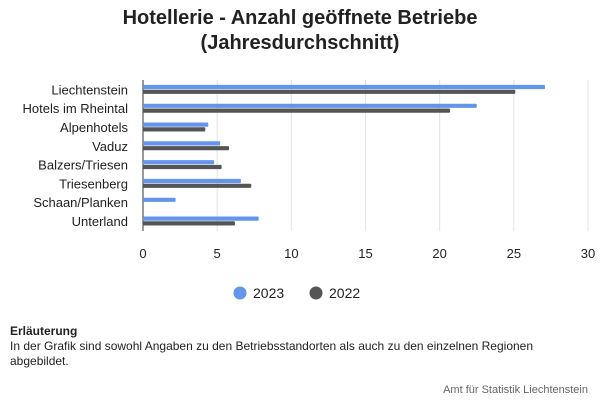 The height and width of the screenshot is (400, 600). Describe the element at coordinates (439, 253) in the screenshot. I see `x-tick-label: 20` at that location.